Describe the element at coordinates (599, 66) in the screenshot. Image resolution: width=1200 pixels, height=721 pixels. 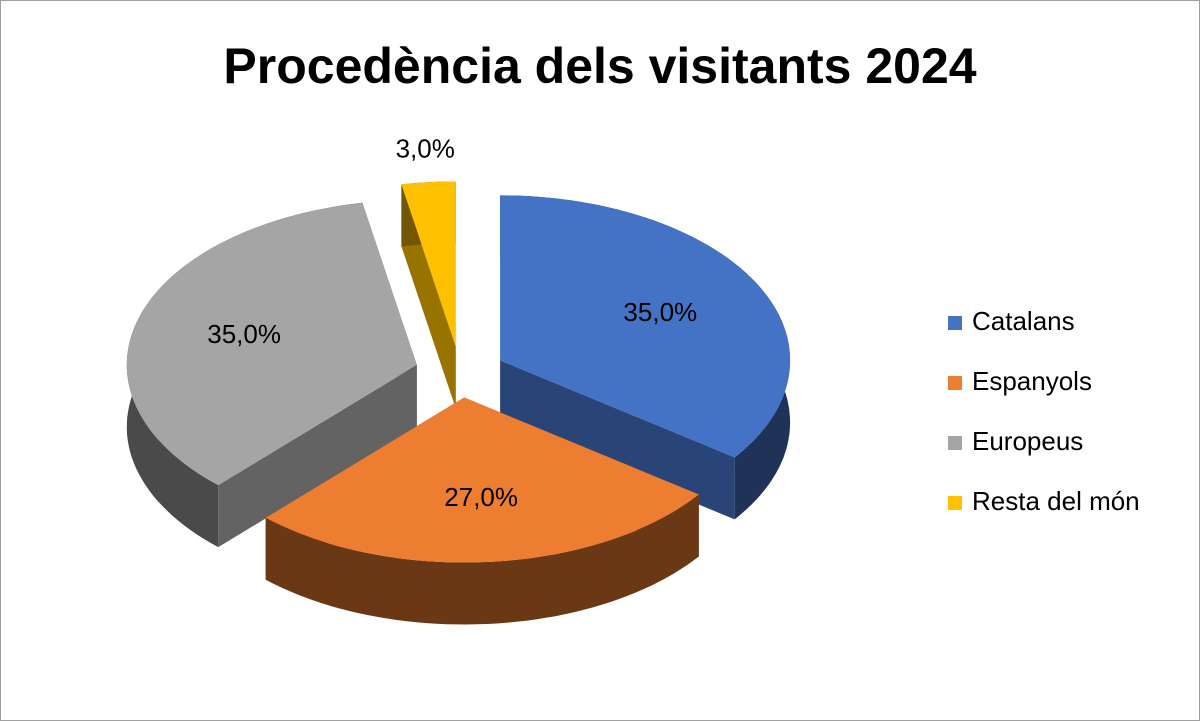
I see `chart-title: Procedència dels visitants 2024` at that location.